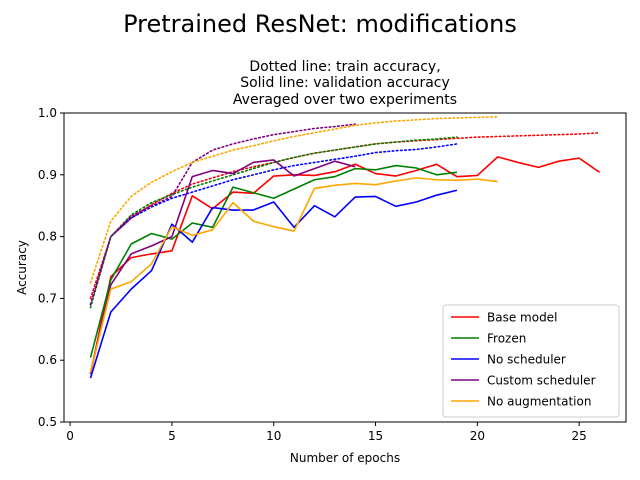 This screenshot has width=640, height=480. What do you see at coordinates (506, 339) in the screenshot?
I see `legend-label-frozen: Frozen` at bounding box center [506, 339].